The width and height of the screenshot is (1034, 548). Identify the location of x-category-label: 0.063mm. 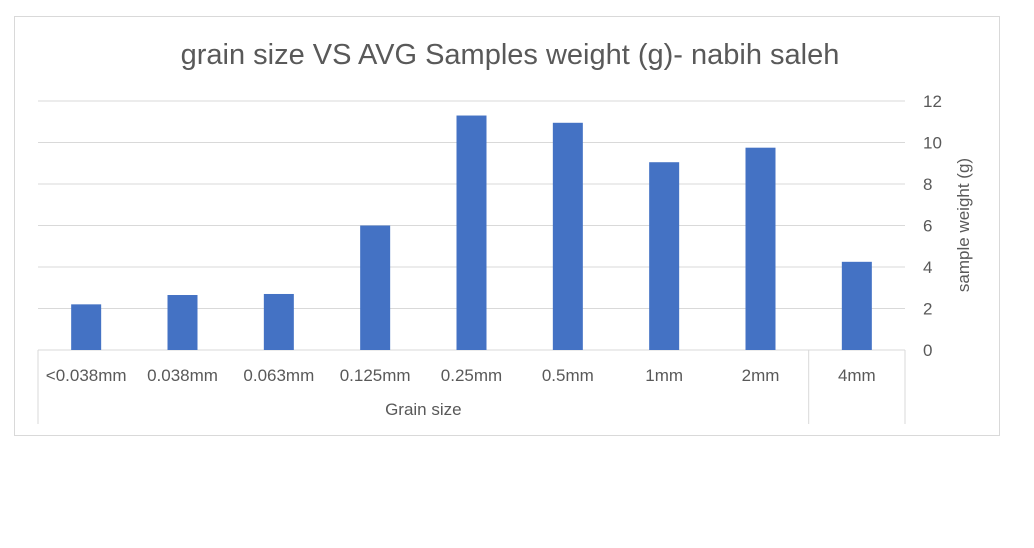
(278, 375).